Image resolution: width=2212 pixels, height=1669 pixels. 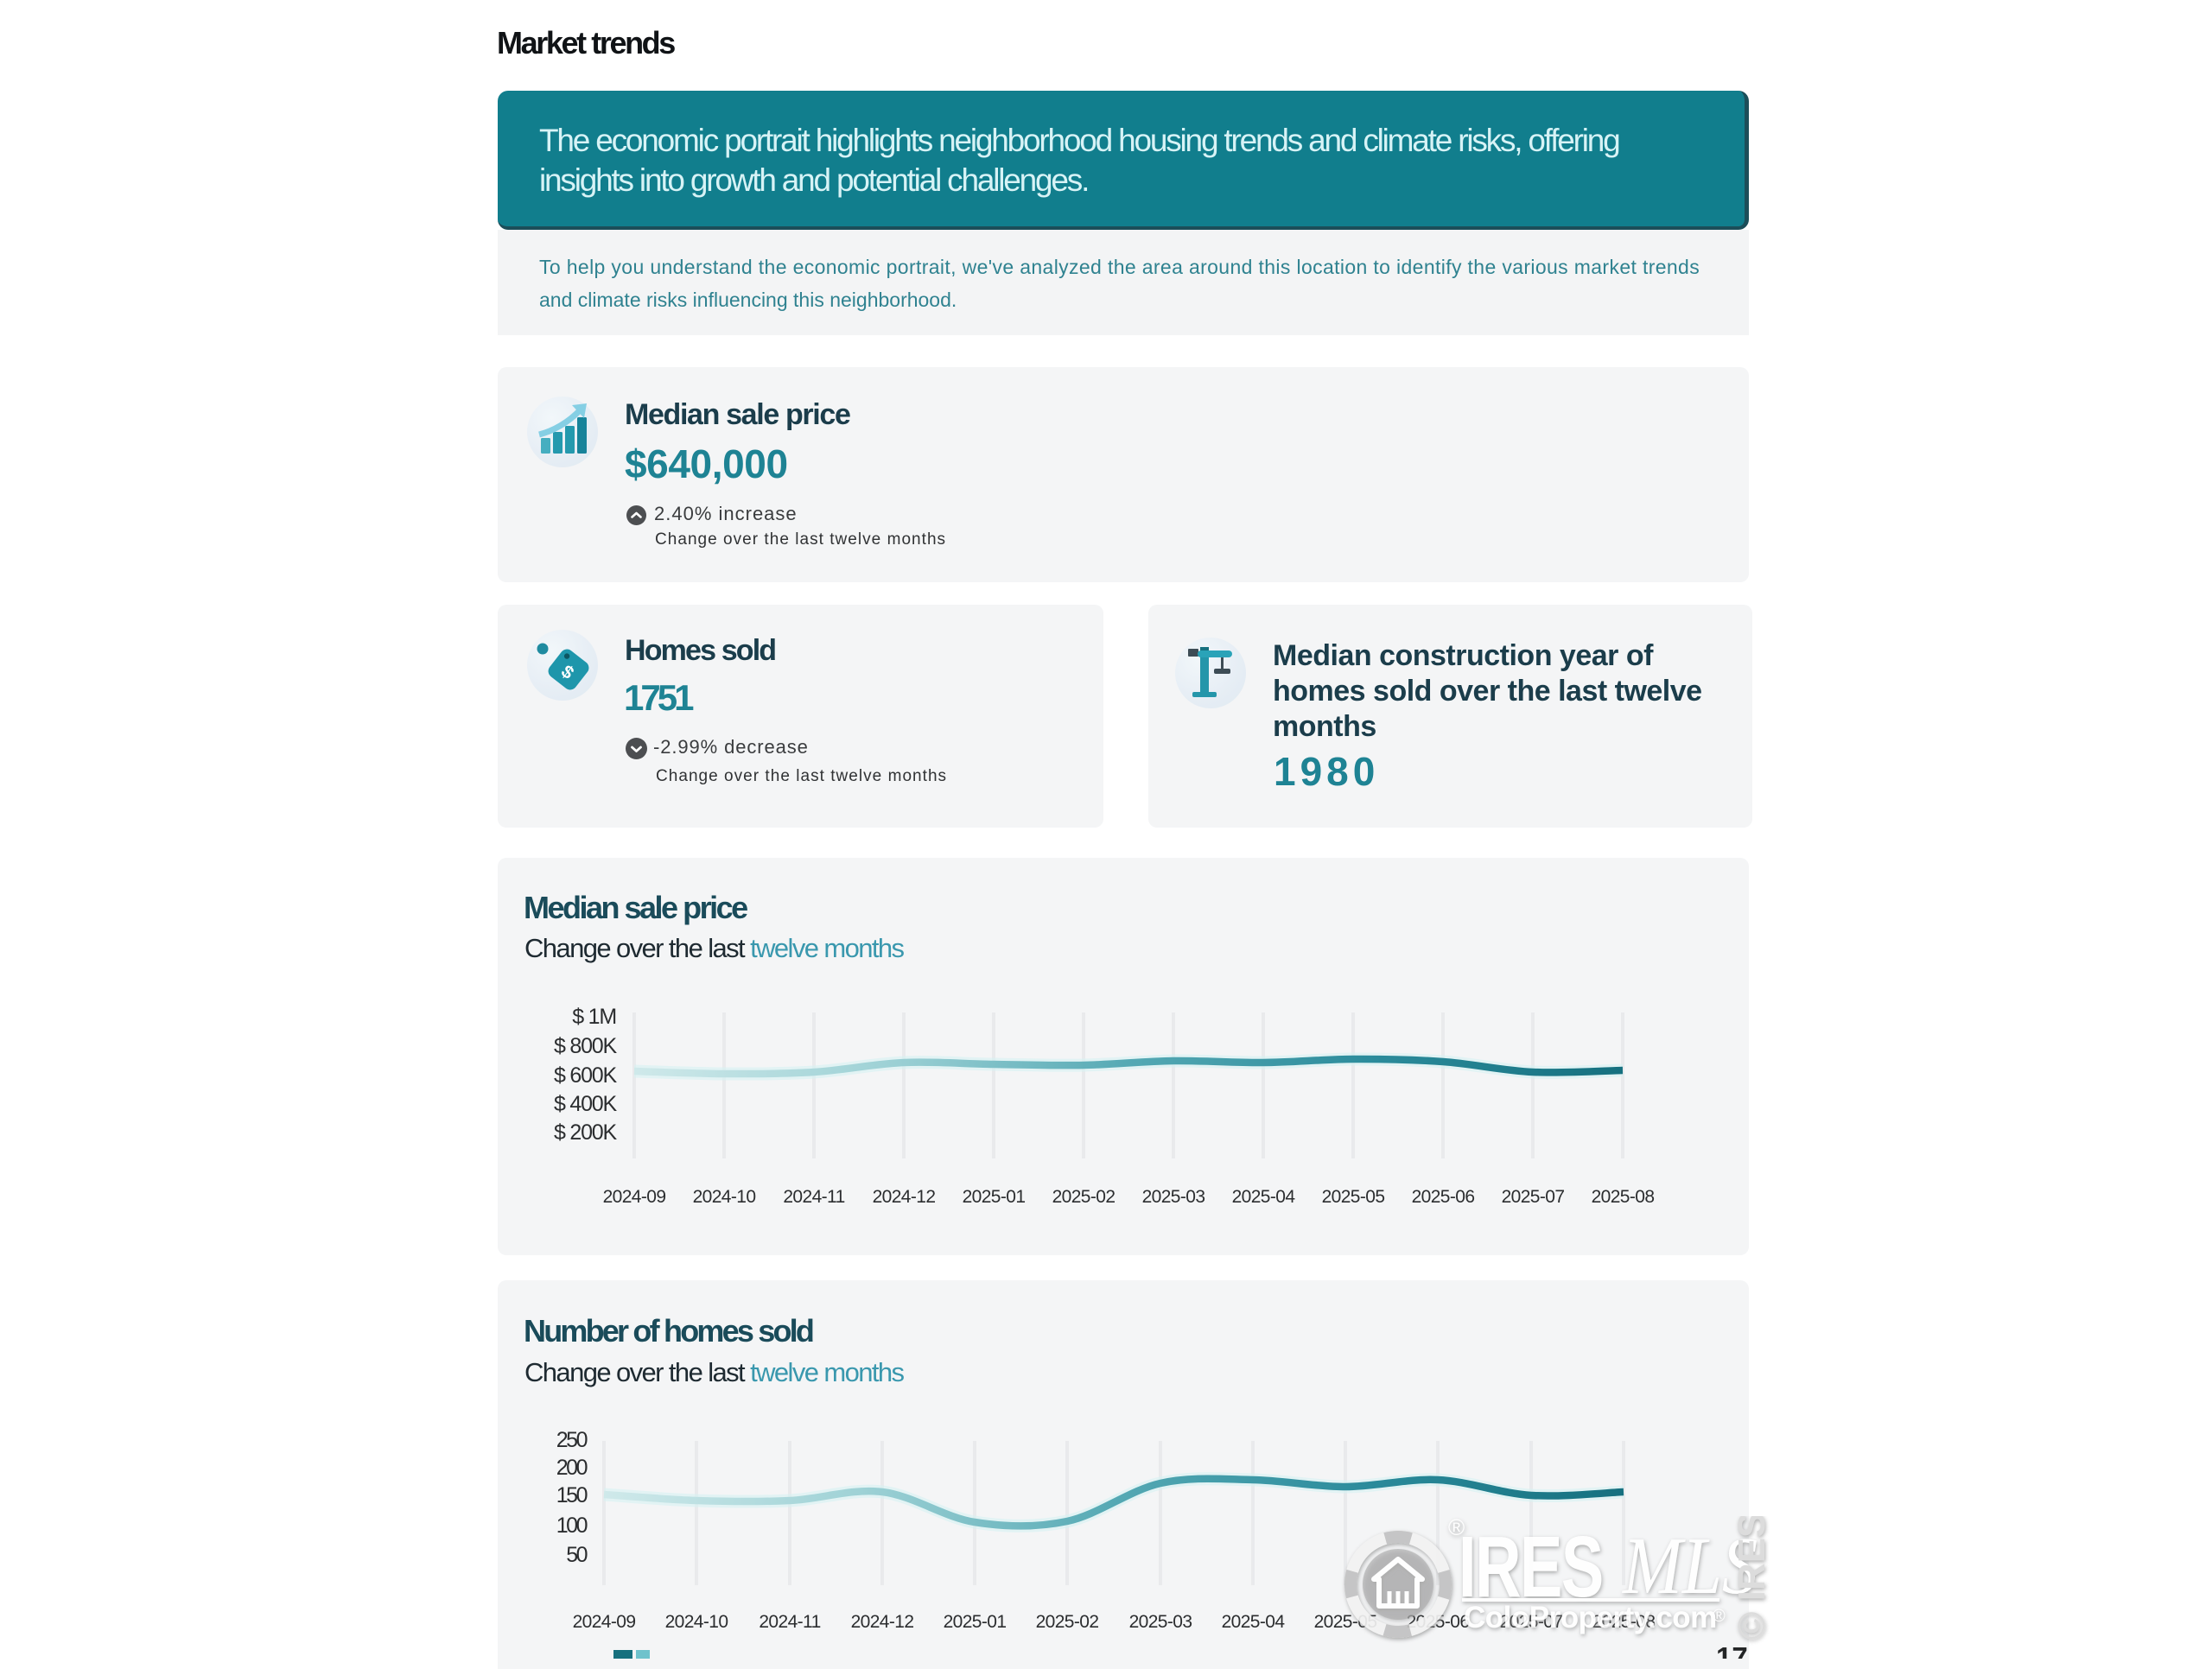 I want to click on svg-text: MLS, so click(x=1689, y=1566).